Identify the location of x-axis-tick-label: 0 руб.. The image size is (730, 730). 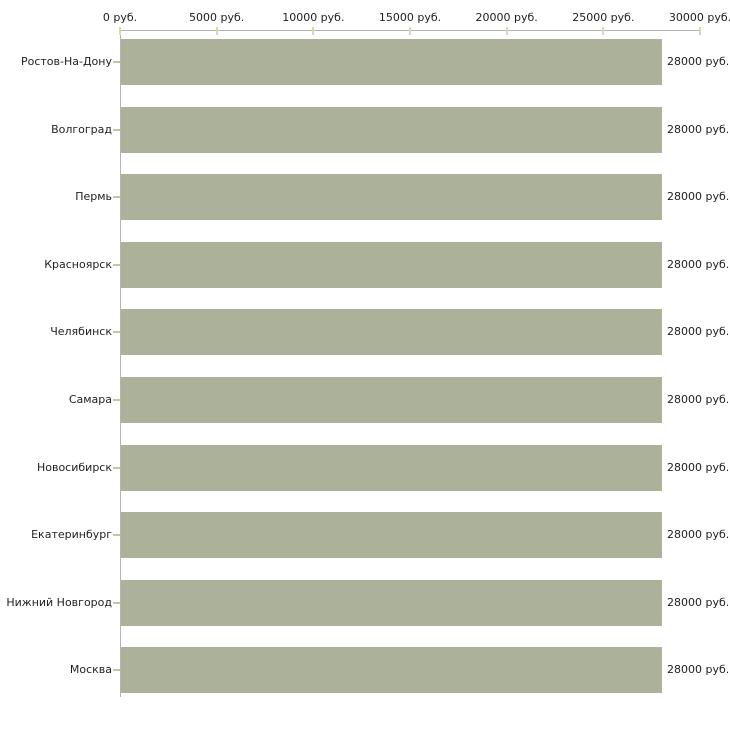
(120, 17).